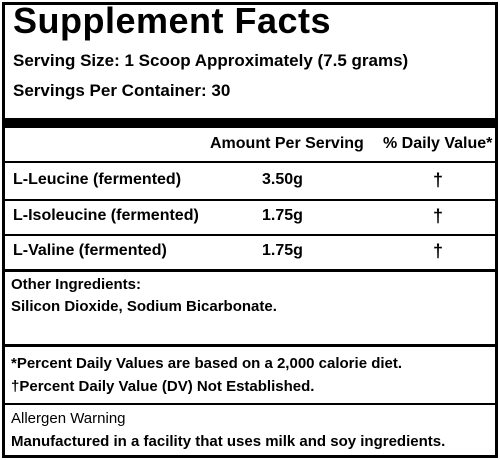 This screenshot has width=500, height=460. I want to click on ingredient-name: L-Valine (fermented), so click(90, 250).